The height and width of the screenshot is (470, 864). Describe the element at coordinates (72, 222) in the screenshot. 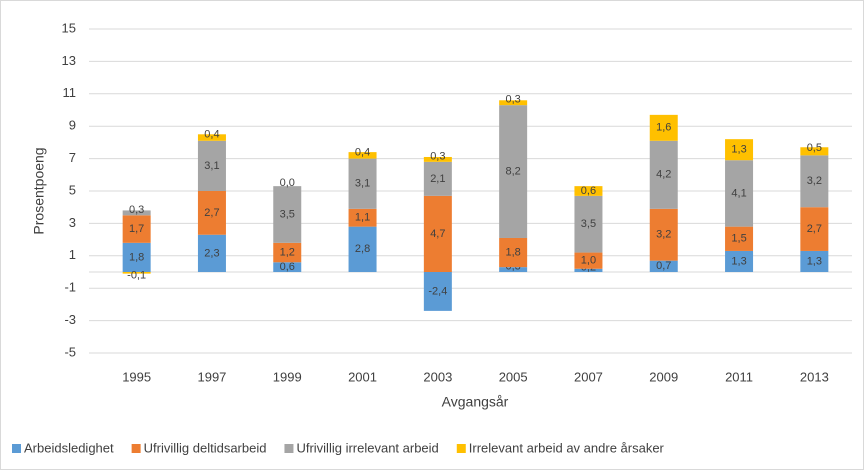

I see `y-tick-label: 3` at that location.